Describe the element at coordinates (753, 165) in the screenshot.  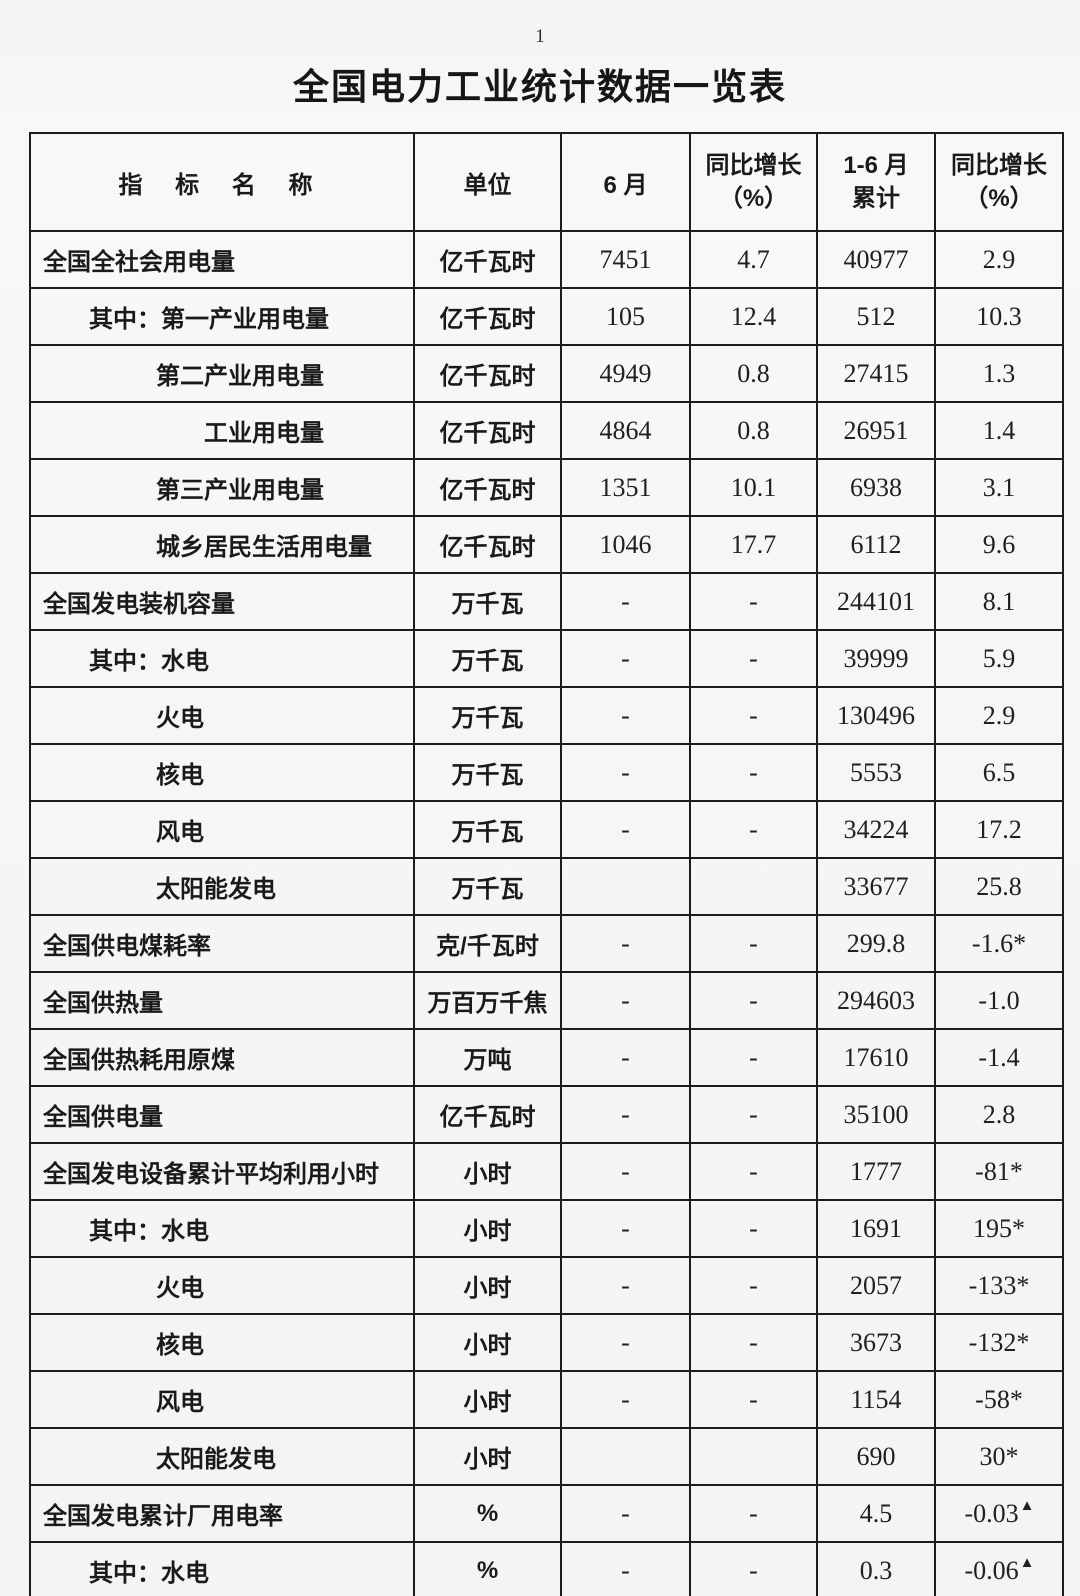
I see `june-yoy-header-line1: 同比增长` at that location.